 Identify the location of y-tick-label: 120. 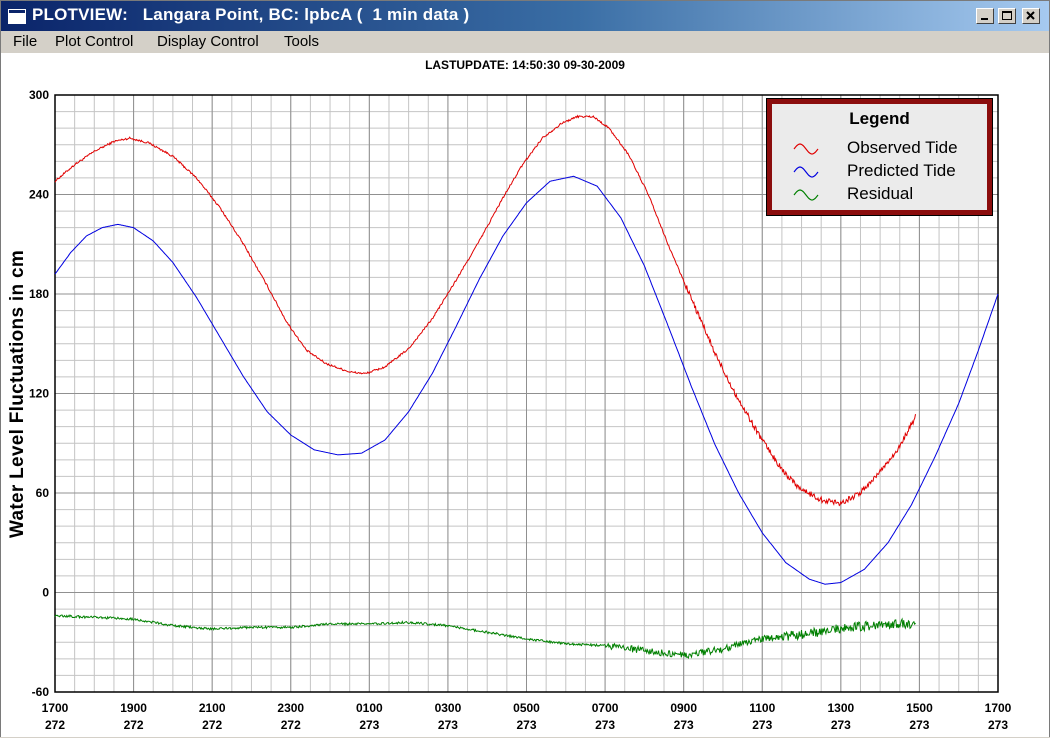
(39, 394).